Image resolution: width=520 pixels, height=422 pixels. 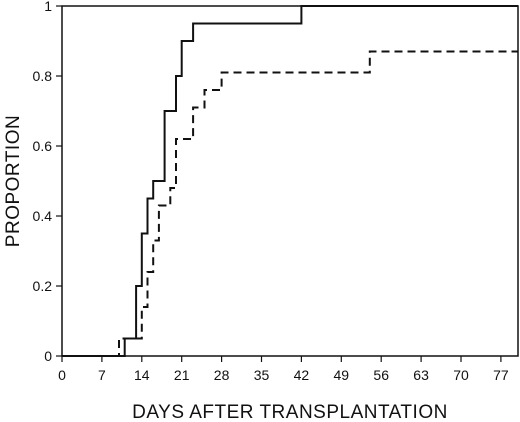 I want to click on x-tick-label: 0, so click(x=62, y=375).